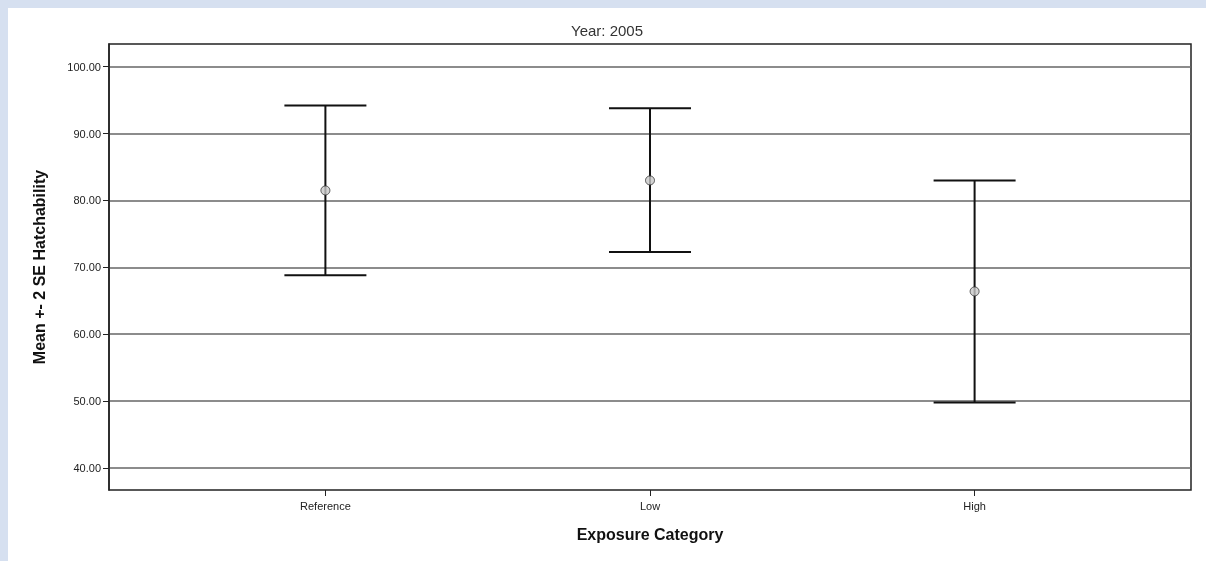 This screenshot has height=561, width=1206. Describe the element at coordinates (650, 534) in the screenshot. I see `x-axis-title: Exposure Category` at that location.